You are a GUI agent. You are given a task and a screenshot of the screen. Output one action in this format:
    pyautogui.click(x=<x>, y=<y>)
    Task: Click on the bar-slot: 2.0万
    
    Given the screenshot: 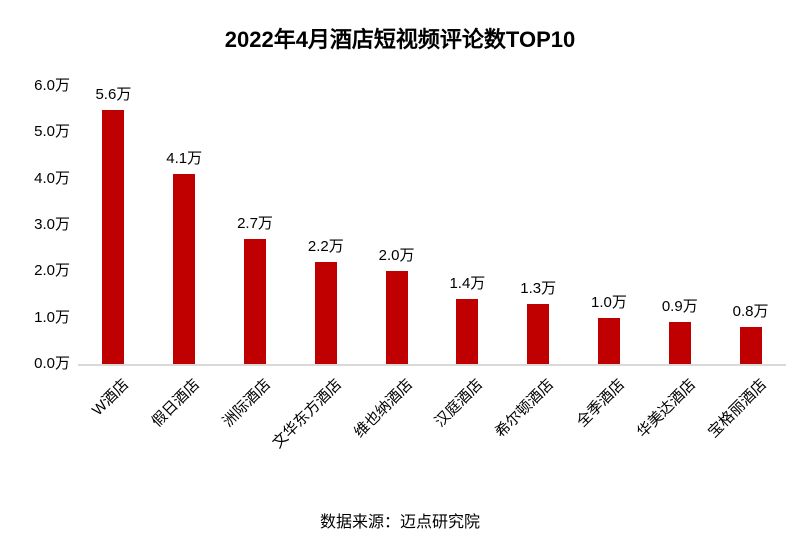 What is the action you would take?
    pyautogui.click(x=396, y=225)
    